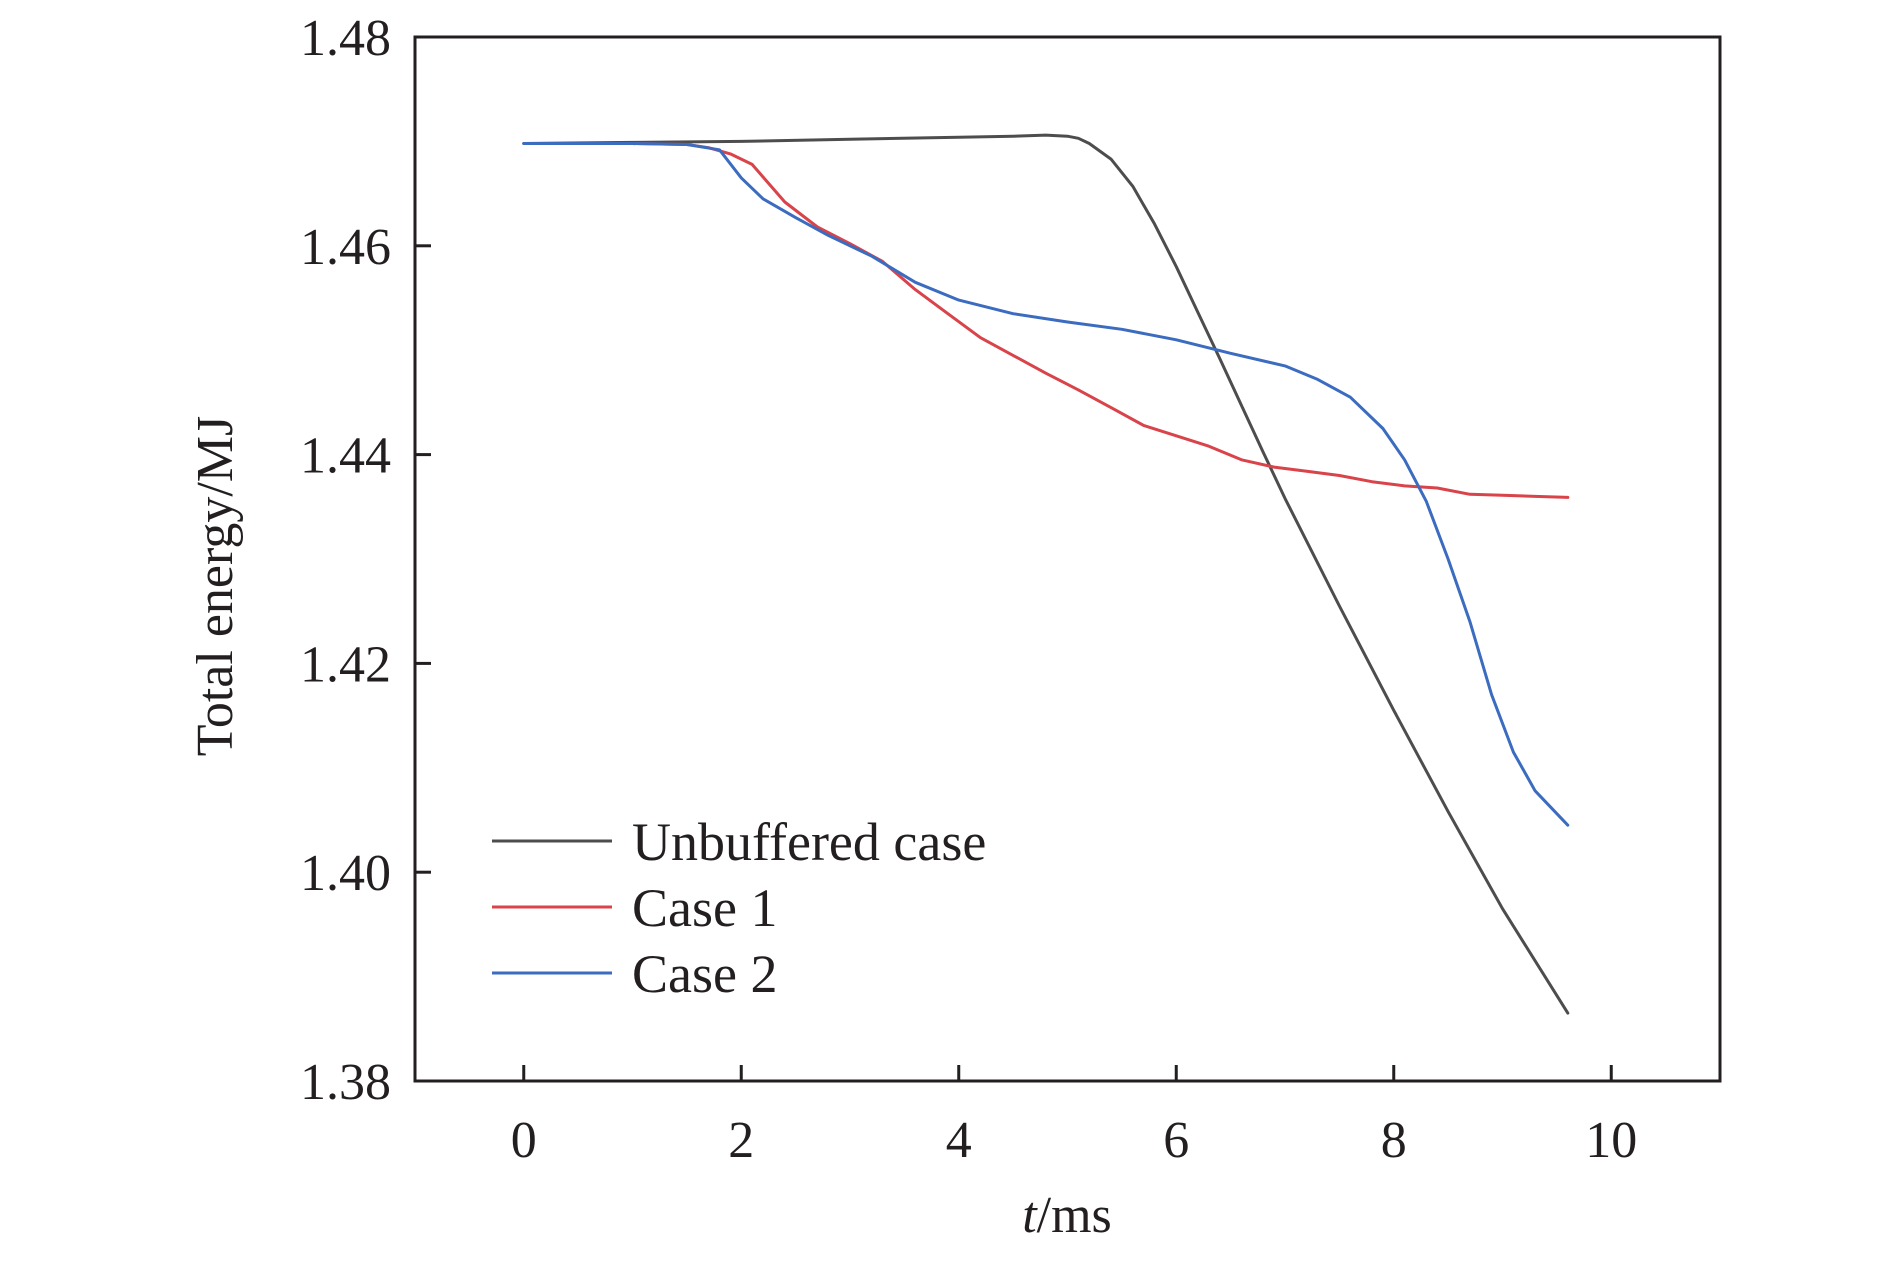 This screenshot has width=1889, height=1263. Describe the element at coordinates (959, 1140) in the screenshot. I see `x-tick-label: 4` at that location.